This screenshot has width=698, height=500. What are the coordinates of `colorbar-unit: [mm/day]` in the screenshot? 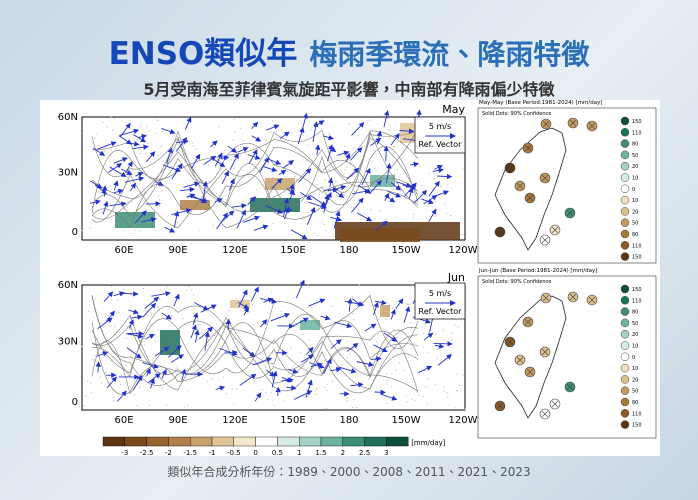 It's located at (428, 443).